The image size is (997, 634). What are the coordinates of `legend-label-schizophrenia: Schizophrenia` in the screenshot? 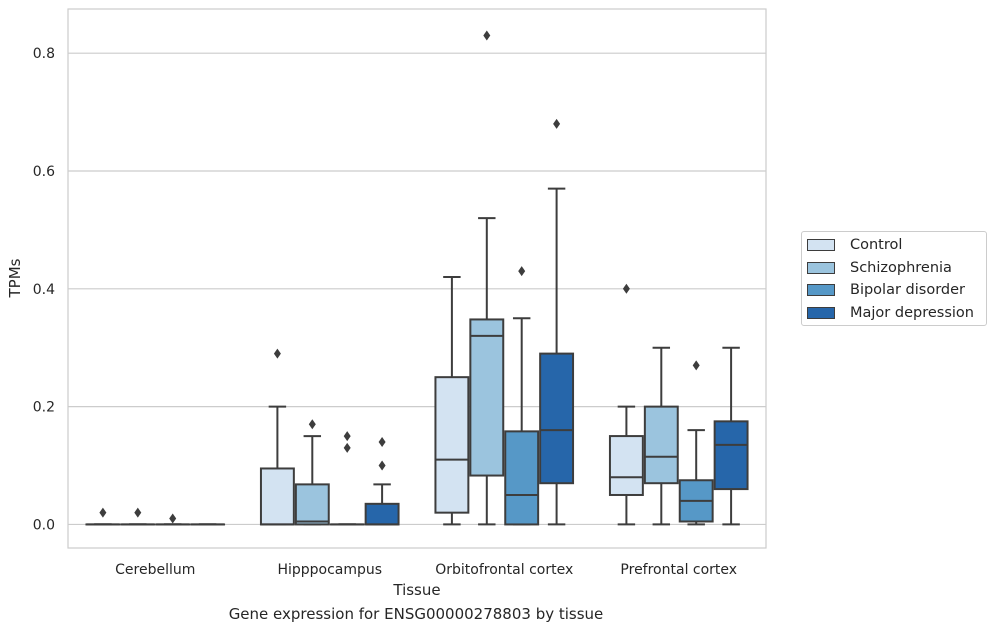 It's located at (901, 268).